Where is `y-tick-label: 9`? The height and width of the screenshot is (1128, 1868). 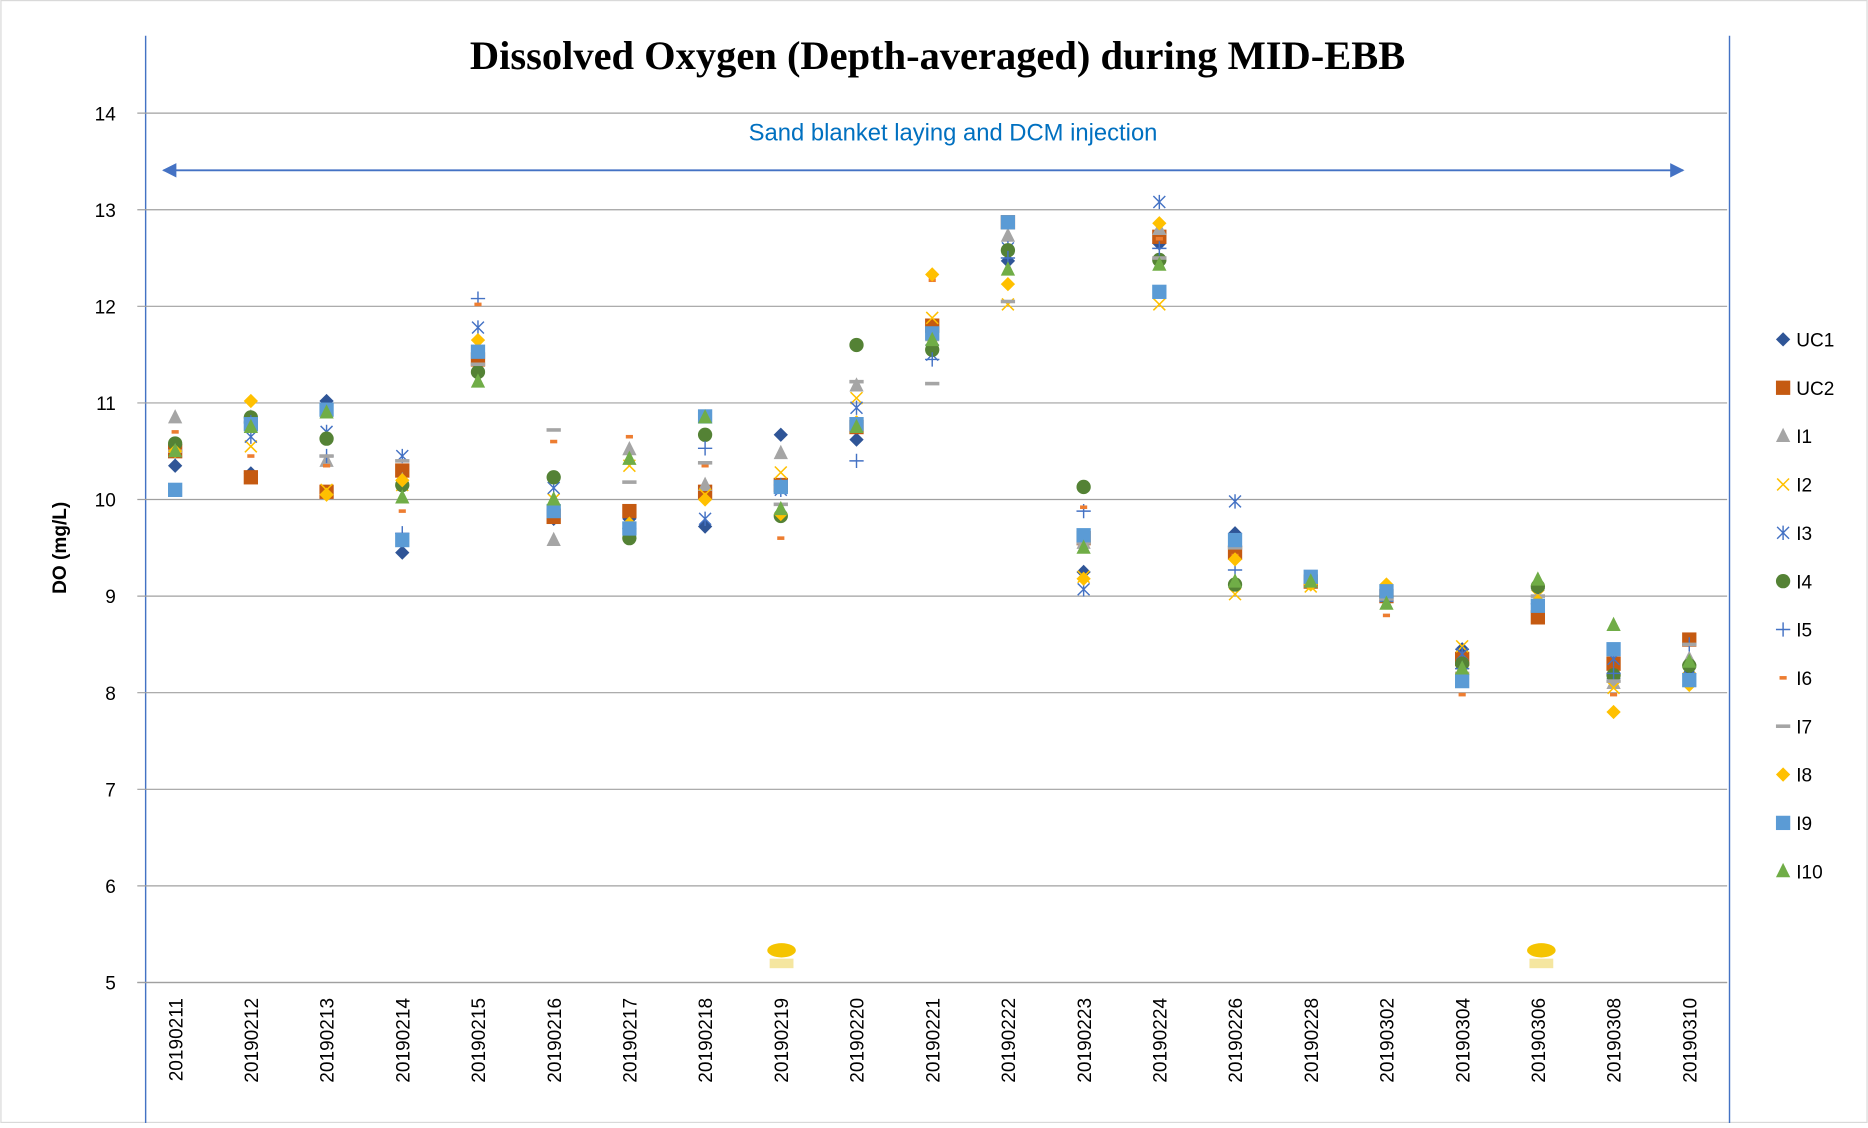
y-tick-label: 9 is located at coordinates (110, 597).